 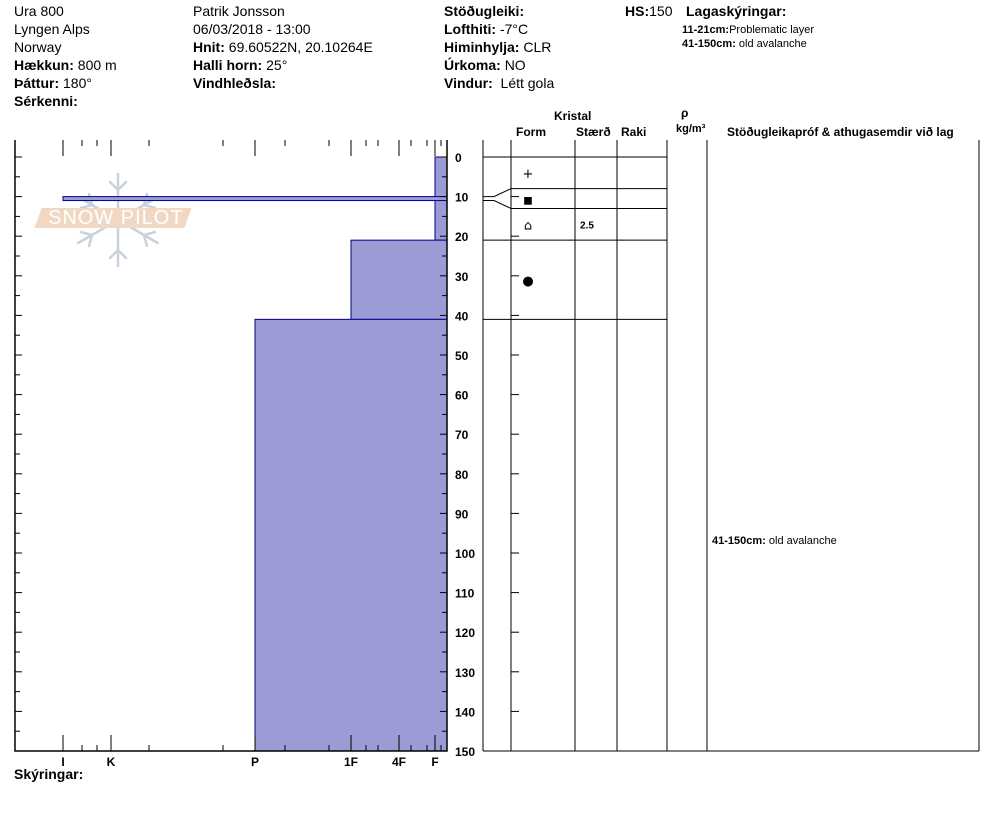 What do you see at coordinates (531, 132) in the screenshot?
I see `header-form: Form` at bounding box center [531, 132].